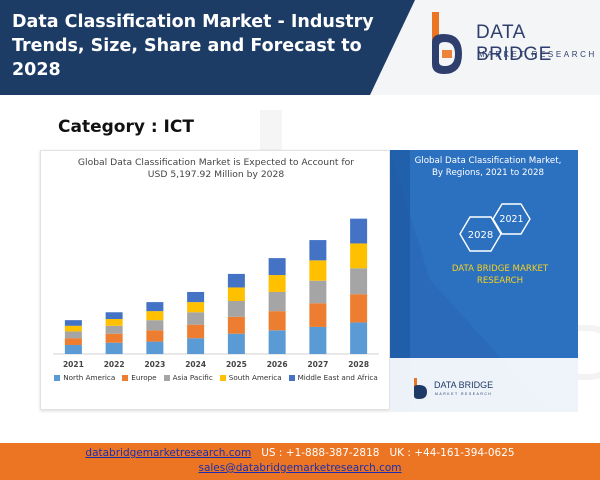  I want to click on hexagon-2021-label: 2021, so click(511, 219).